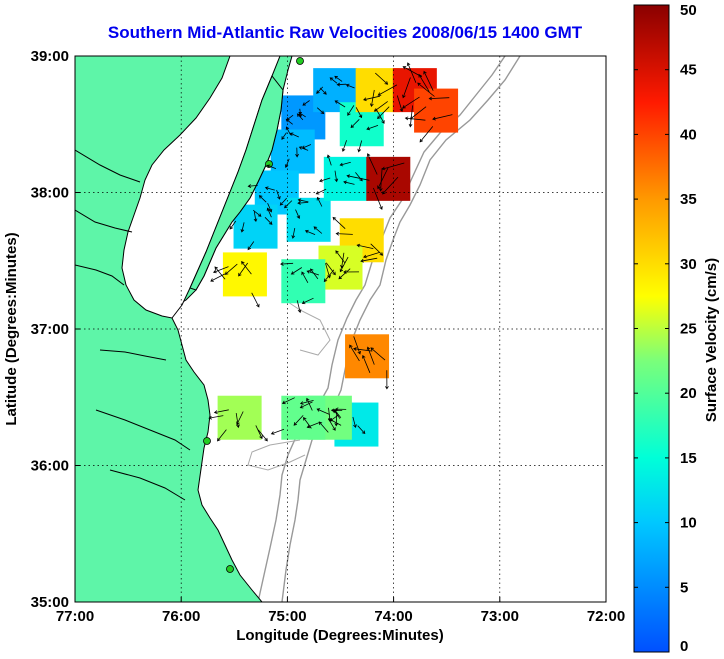 Image resolution: width=724 pixels, height=659 pixels. Describe the element at coordinates (688, 329) in the screenshot. I see `colorbar-tick-label: 25` at that location.